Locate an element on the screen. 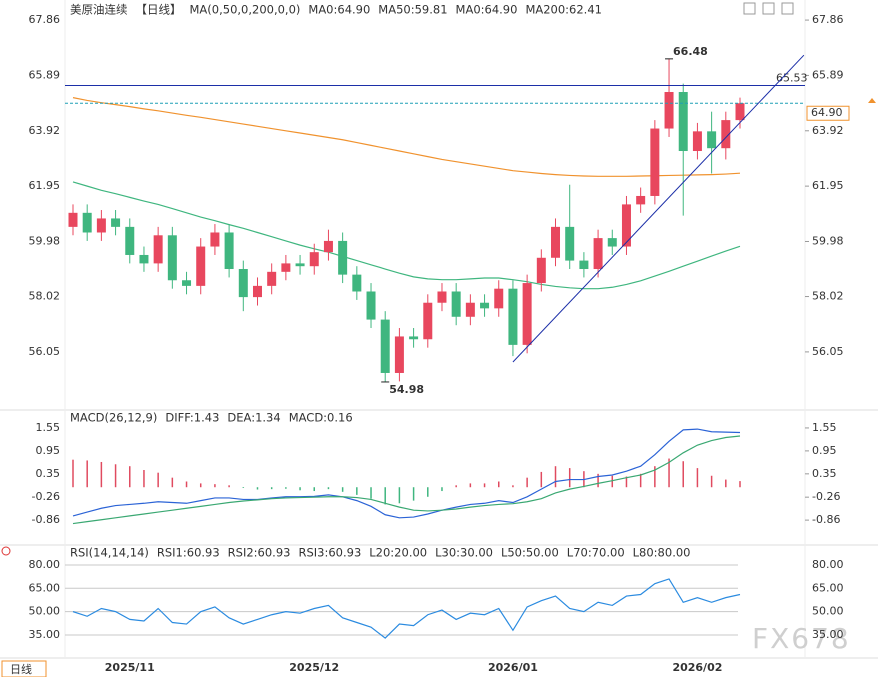  y-tick-label-right: 61.95 is located at coordinates (828, 185).